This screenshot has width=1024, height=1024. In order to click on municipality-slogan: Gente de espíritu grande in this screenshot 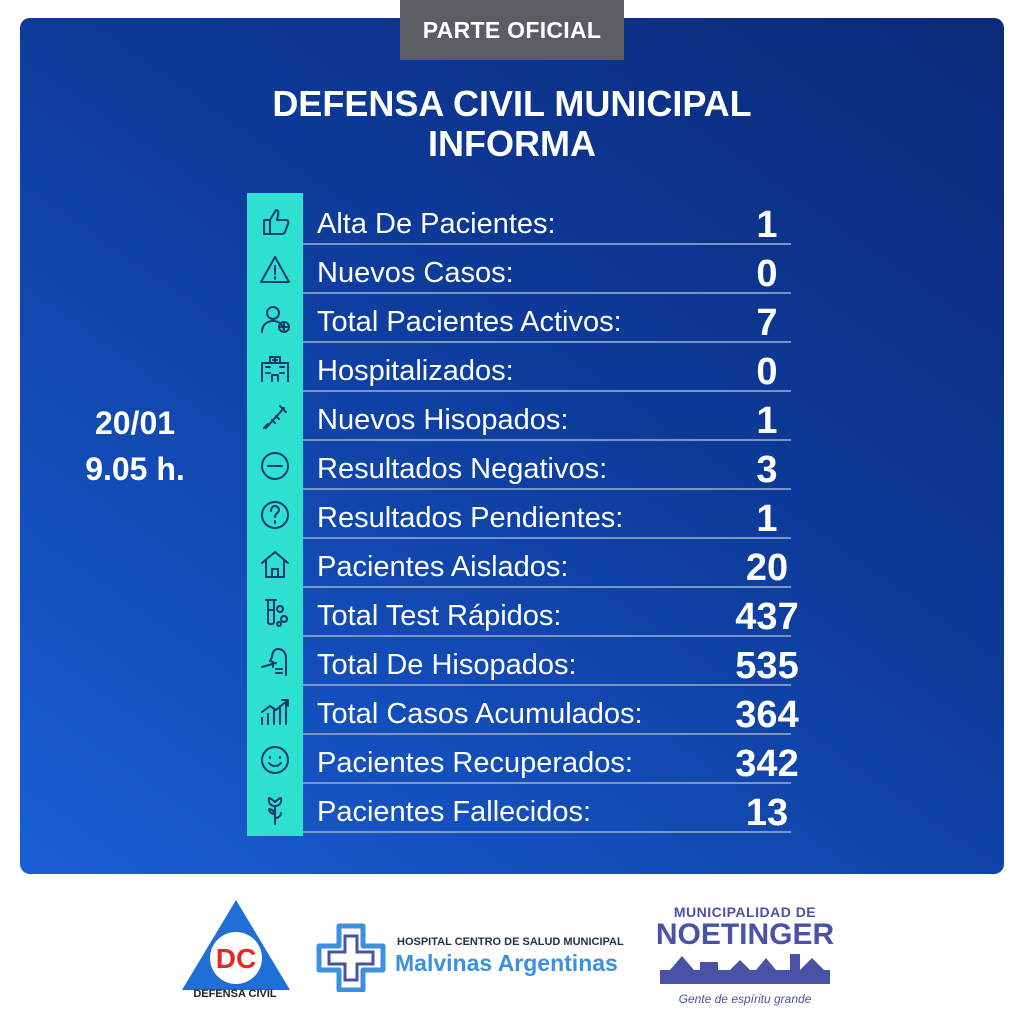, I will do `click(745, 999)`.